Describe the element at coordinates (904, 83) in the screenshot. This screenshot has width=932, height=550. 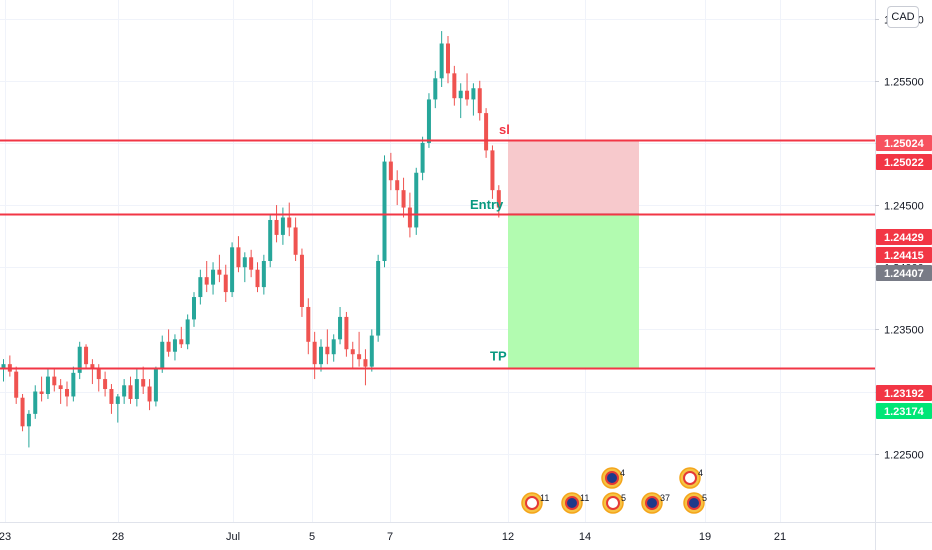
I see `y-tick-label: 1.25500` at that location.